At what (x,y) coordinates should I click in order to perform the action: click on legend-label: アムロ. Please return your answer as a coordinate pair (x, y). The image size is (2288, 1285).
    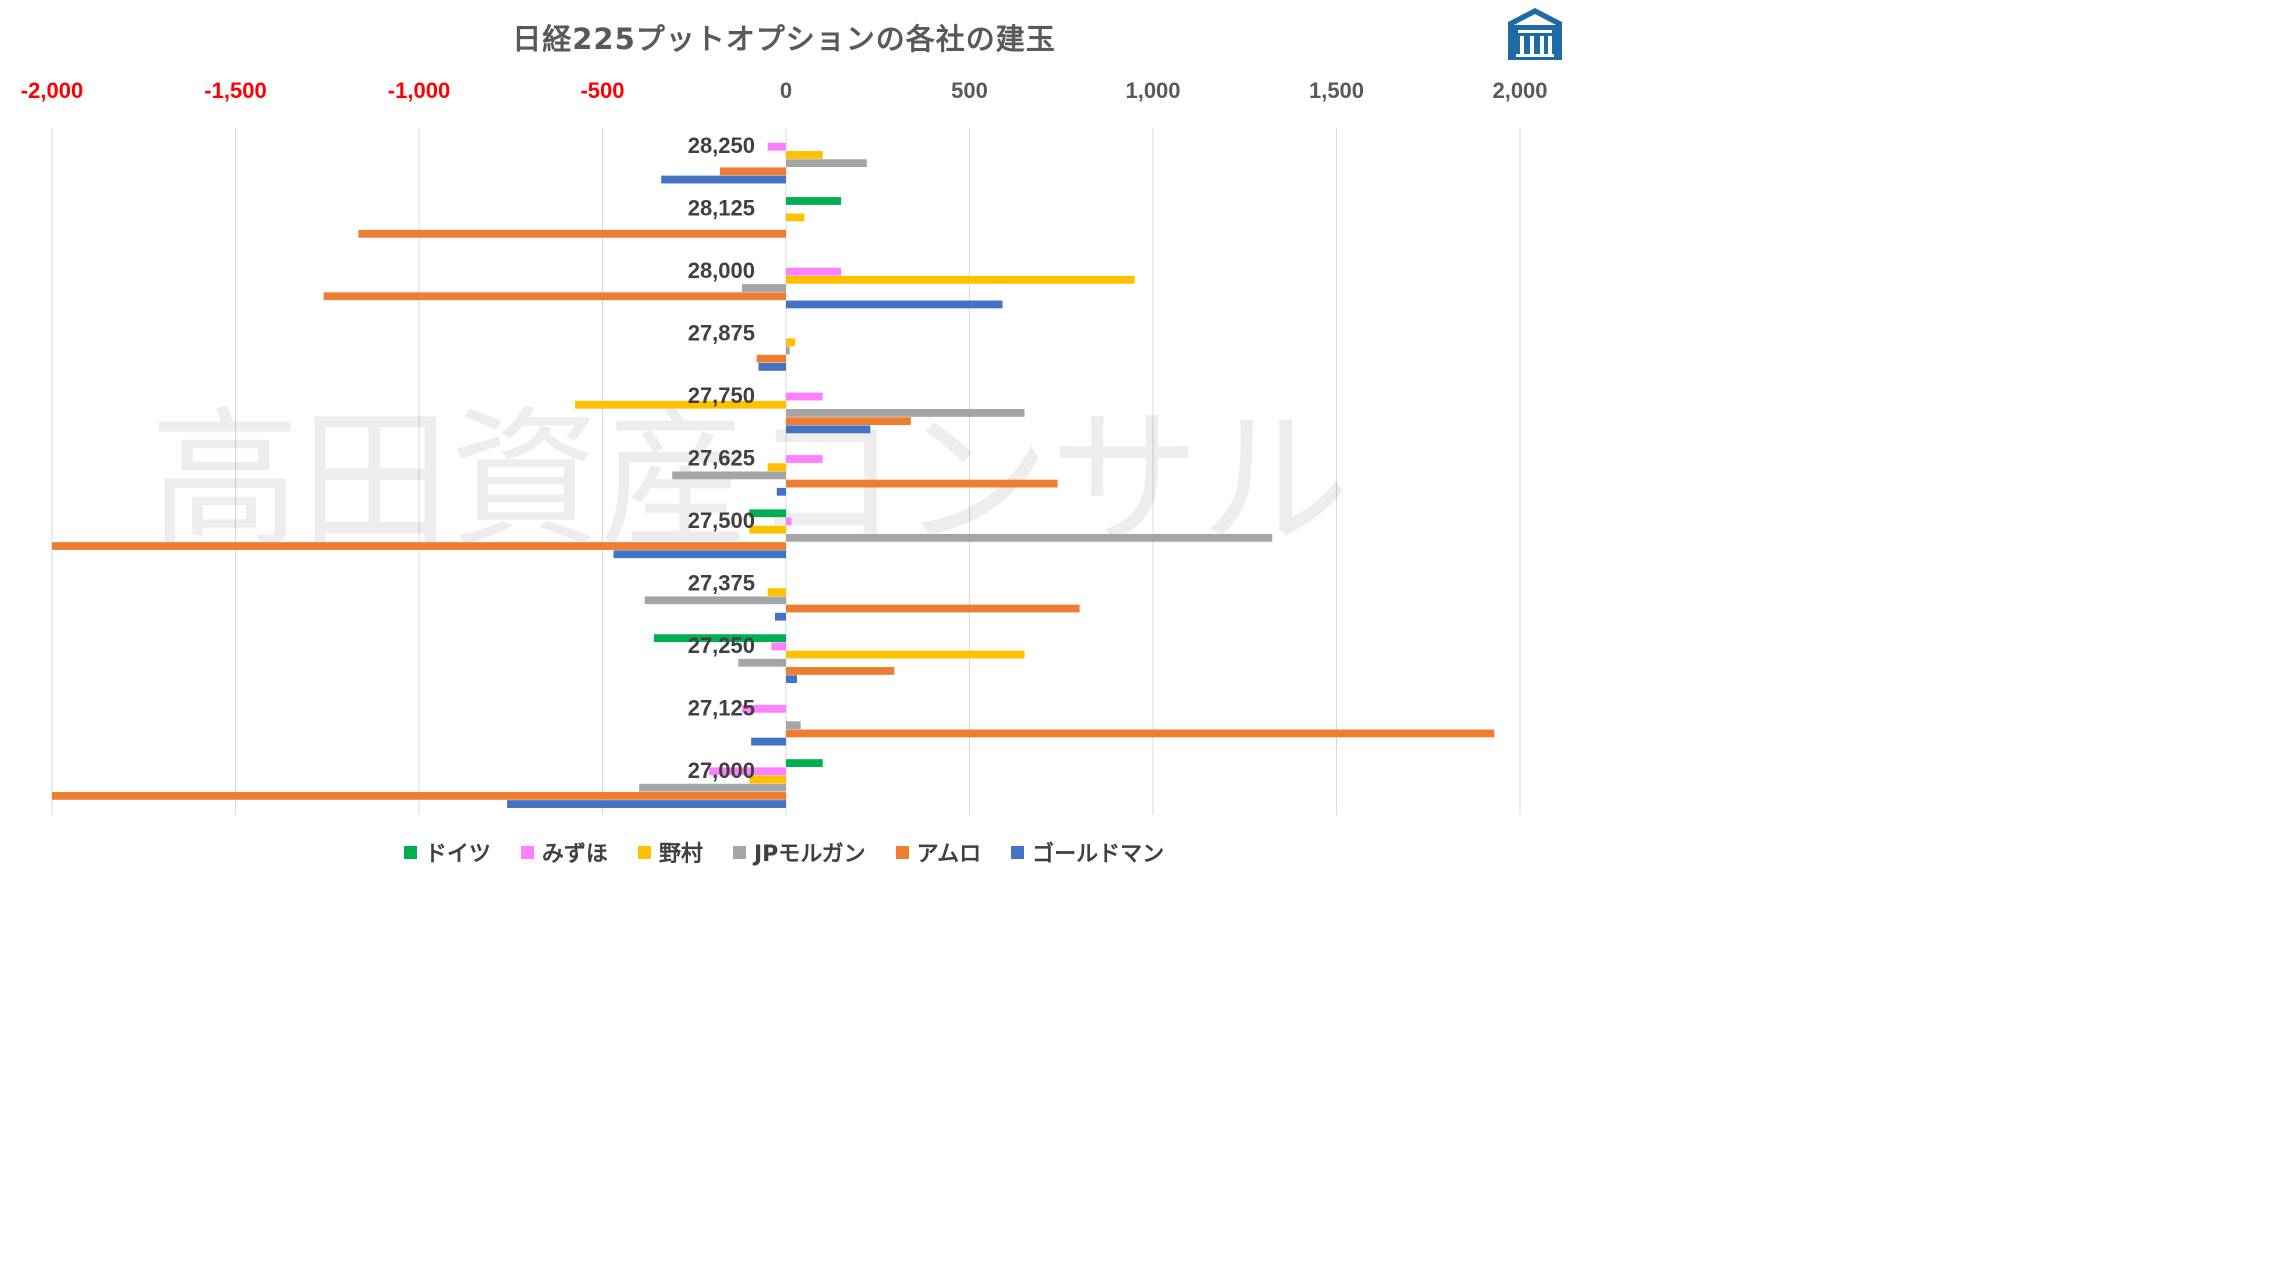
    Looking at the image, I should click on (949, 854).